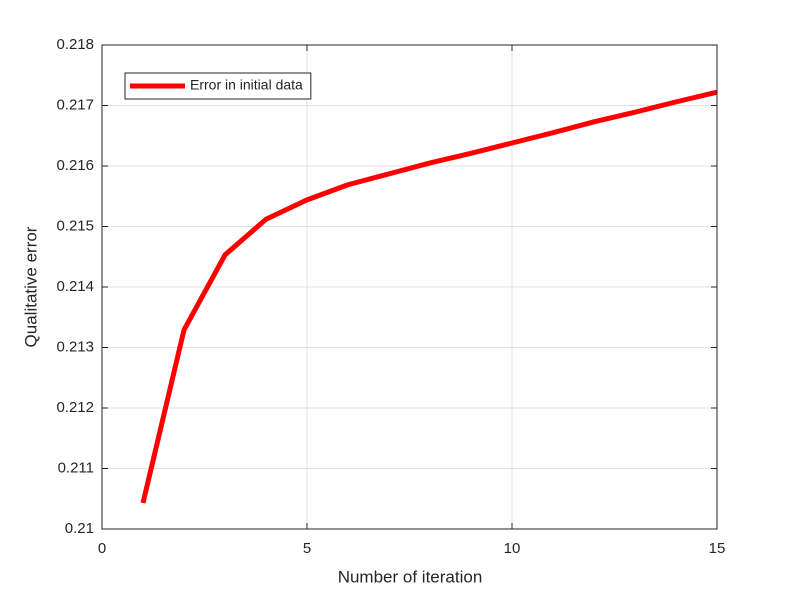 Image resolution: width=793 pixels, height=595 pixels. What do you see at coordinates (75, 407) in the screenshot?
I see `y-tick-label: 0.212` at bounding box center [75, 407].